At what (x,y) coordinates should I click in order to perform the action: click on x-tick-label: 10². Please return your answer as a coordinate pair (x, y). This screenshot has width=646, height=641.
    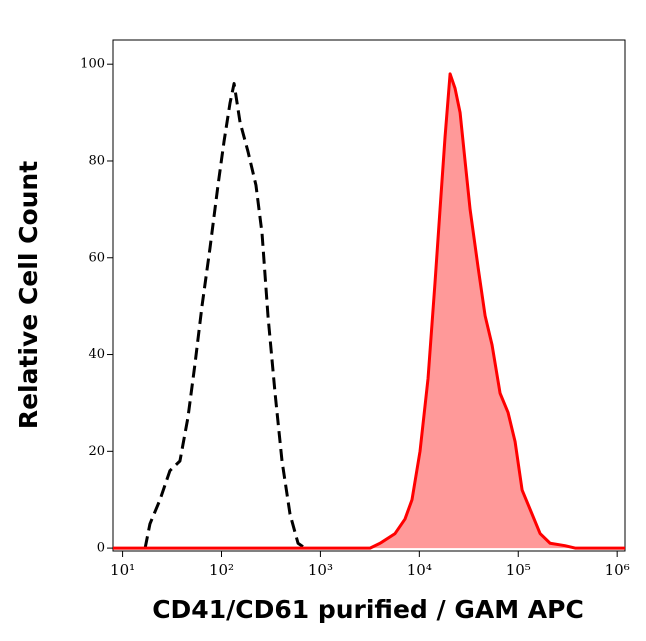
    Looking at the image, I should click on (221, 570).